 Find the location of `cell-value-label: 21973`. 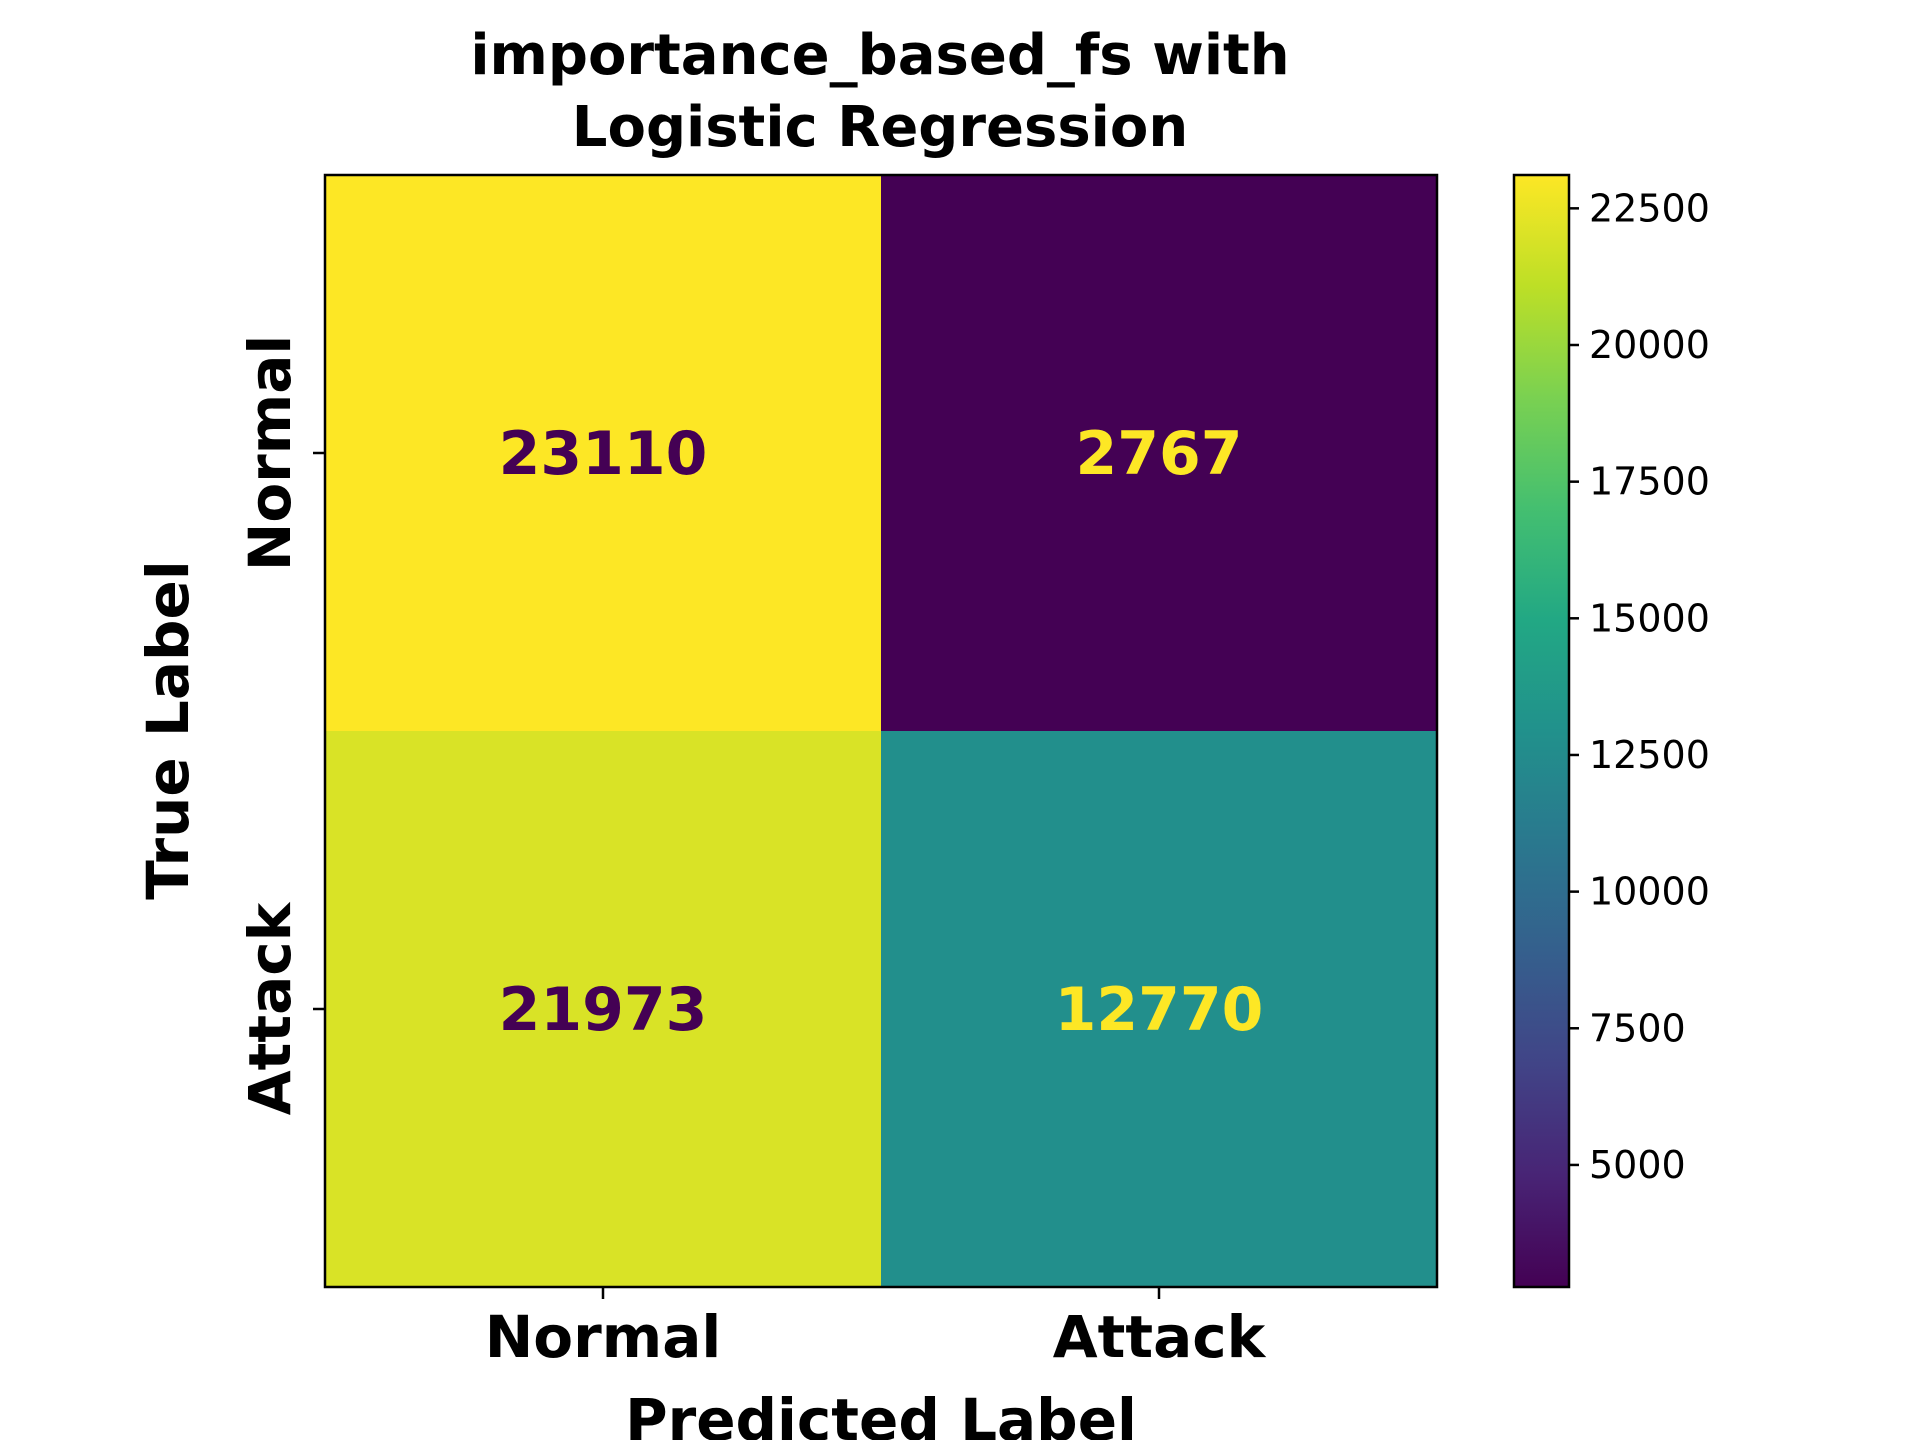

cell-value-label: 21973 is located at coordinates (603, 1010).